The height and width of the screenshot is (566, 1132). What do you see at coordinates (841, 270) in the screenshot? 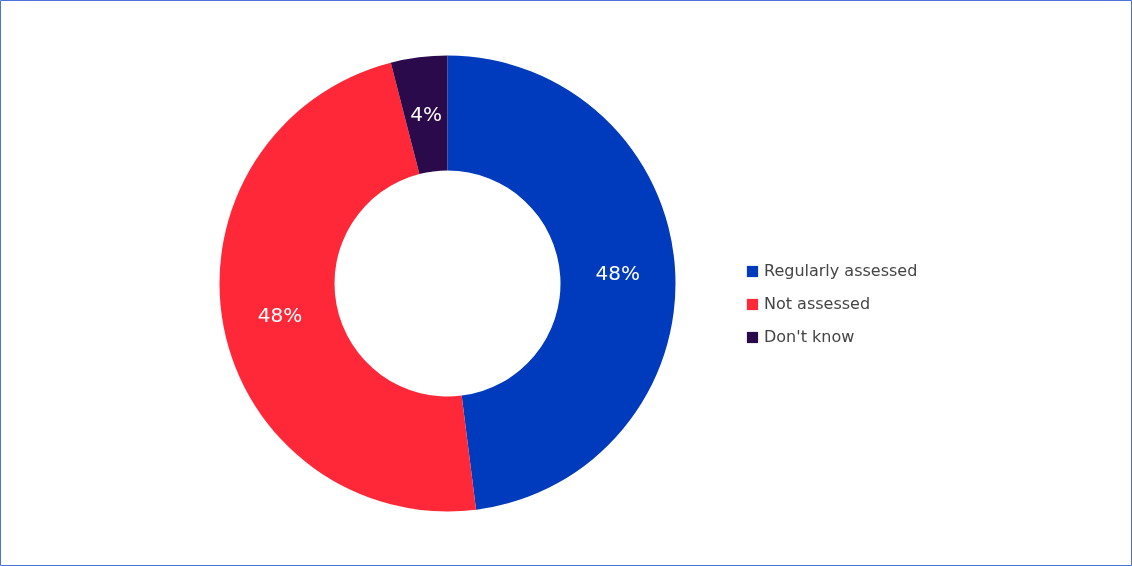
I see `legend-label: Regularly assessed` at bounding box center [841, 270].